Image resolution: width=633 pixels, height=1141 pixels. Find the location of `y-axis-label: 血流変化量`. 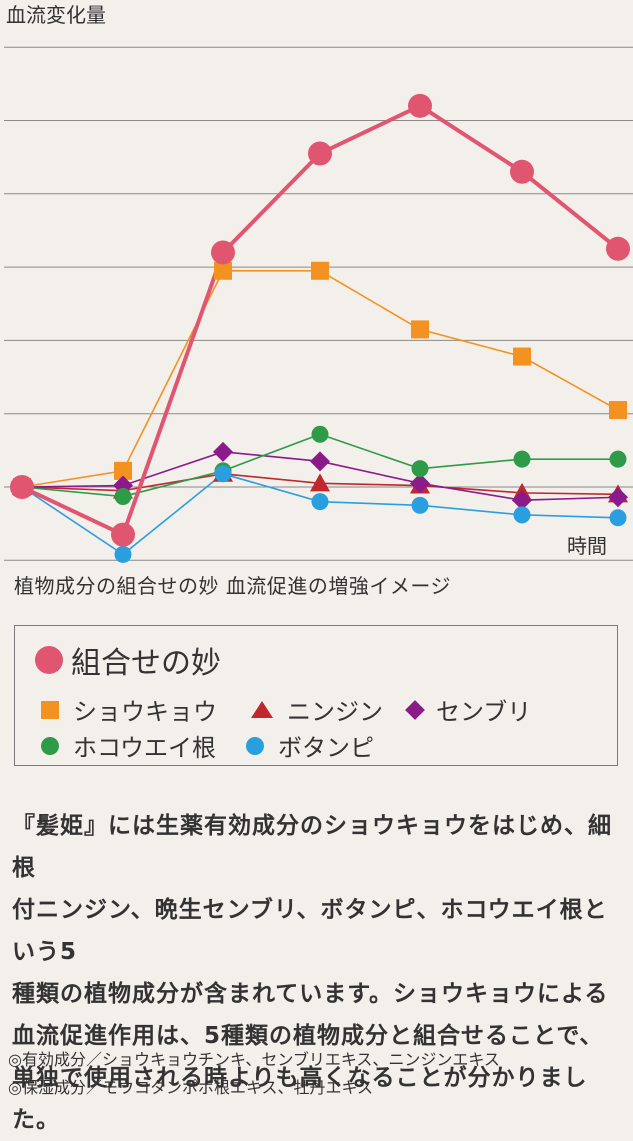

y-axis-label: 血流変化量 is located at coordinates (56, 15).